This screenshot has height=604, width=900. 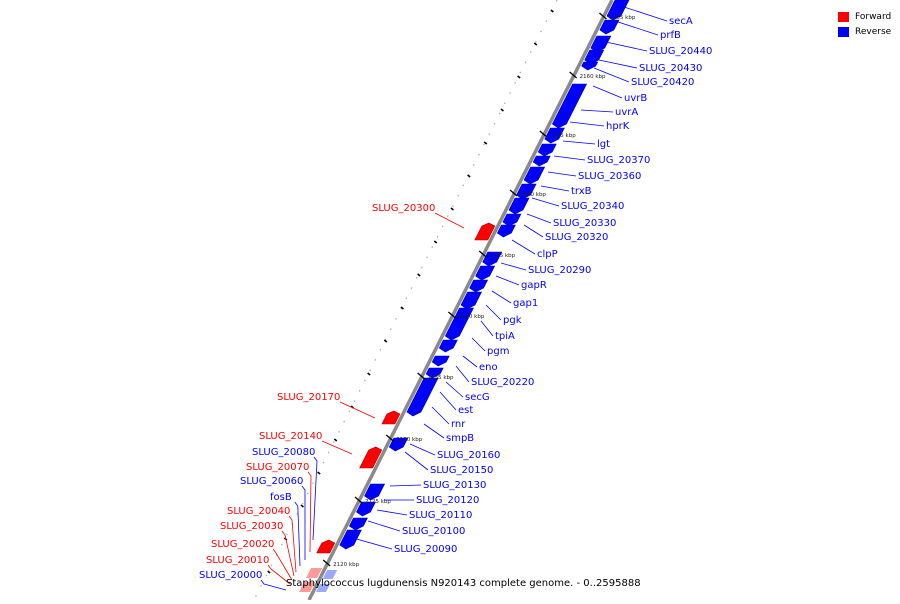 What do you see at coordinates (618, 126) in the screenshot?
I see `gene-label: hprK` at bounding box center [618, 126].